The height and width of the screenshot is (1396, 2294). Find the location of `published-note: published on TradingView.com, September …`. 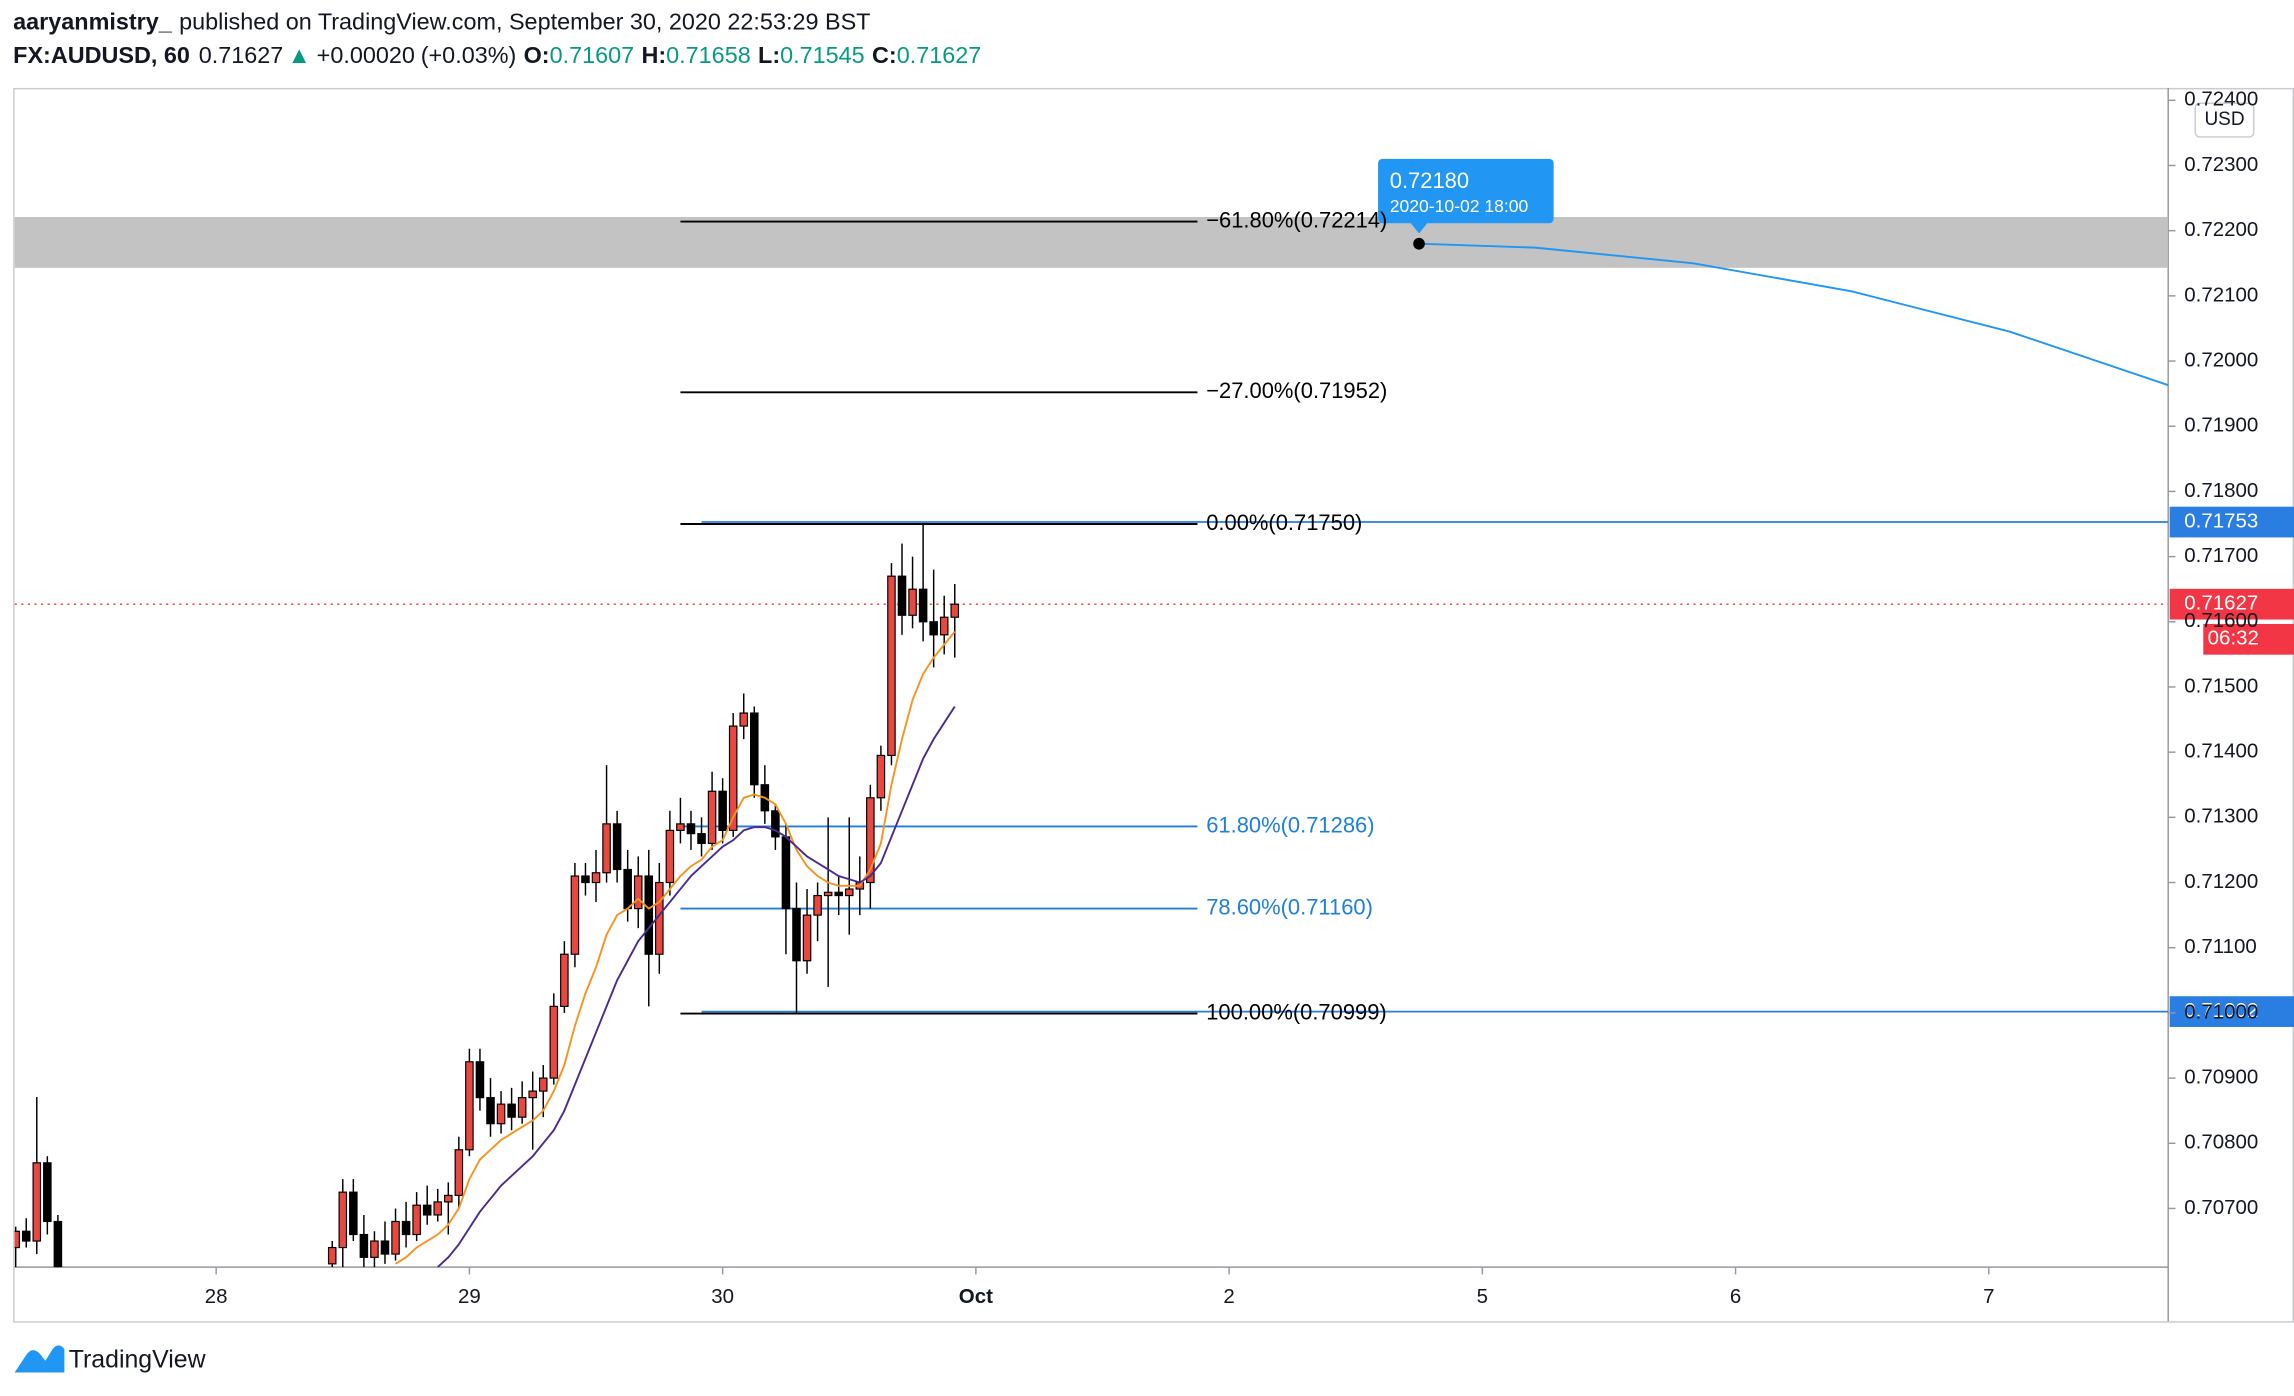

published-note: published on TradingView.com, September … is located at coordinates (524, 22).